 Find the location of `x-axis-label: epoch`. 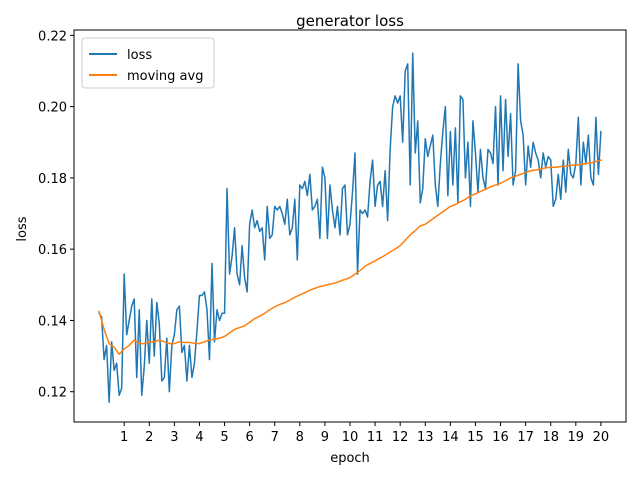

x-axis-label: epoch is located at coordinates (350, 458).